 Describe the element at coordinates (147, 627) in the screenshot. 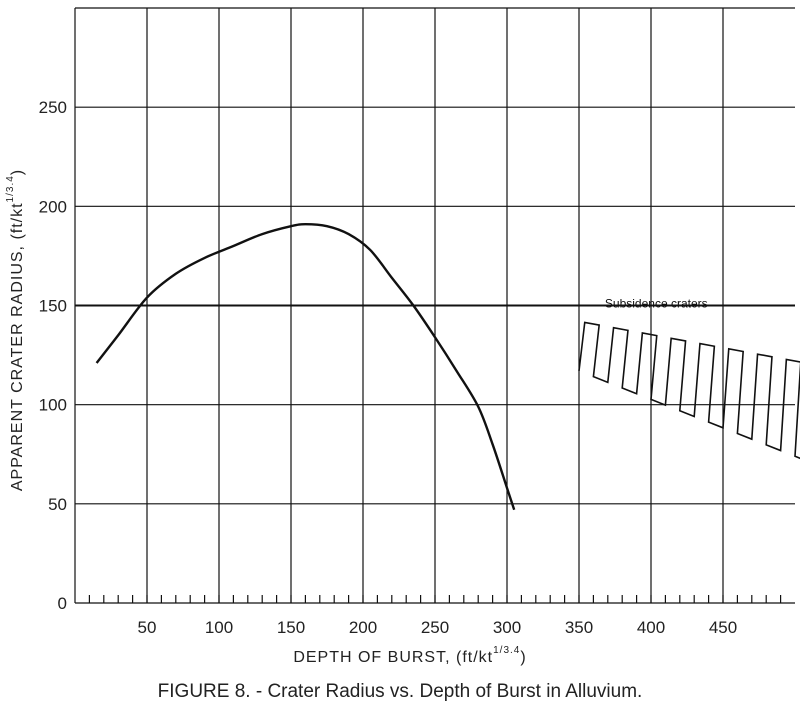

I see `x-tick-label: 50` at that location.